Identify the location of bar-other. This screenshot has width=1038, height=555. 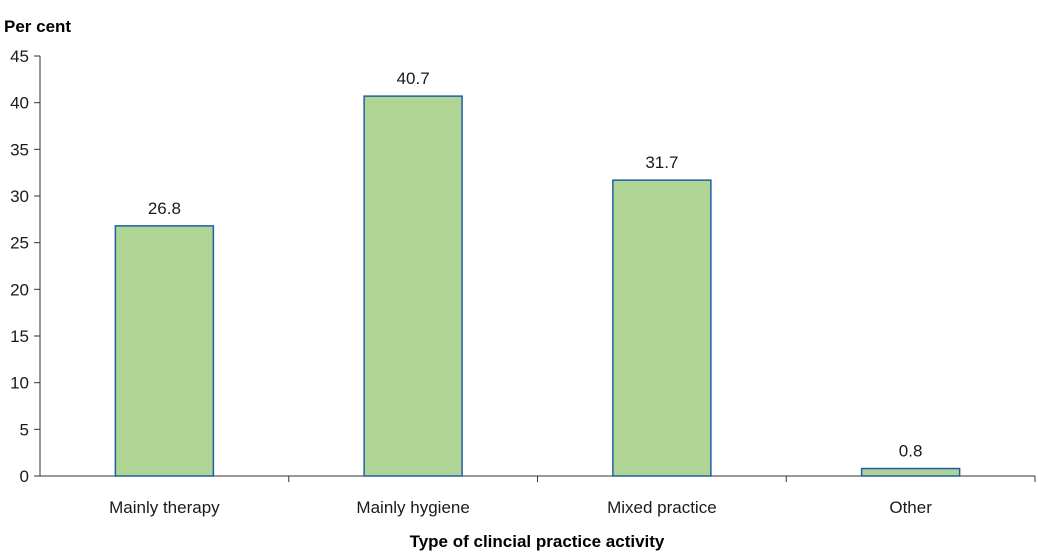
(910, 472).